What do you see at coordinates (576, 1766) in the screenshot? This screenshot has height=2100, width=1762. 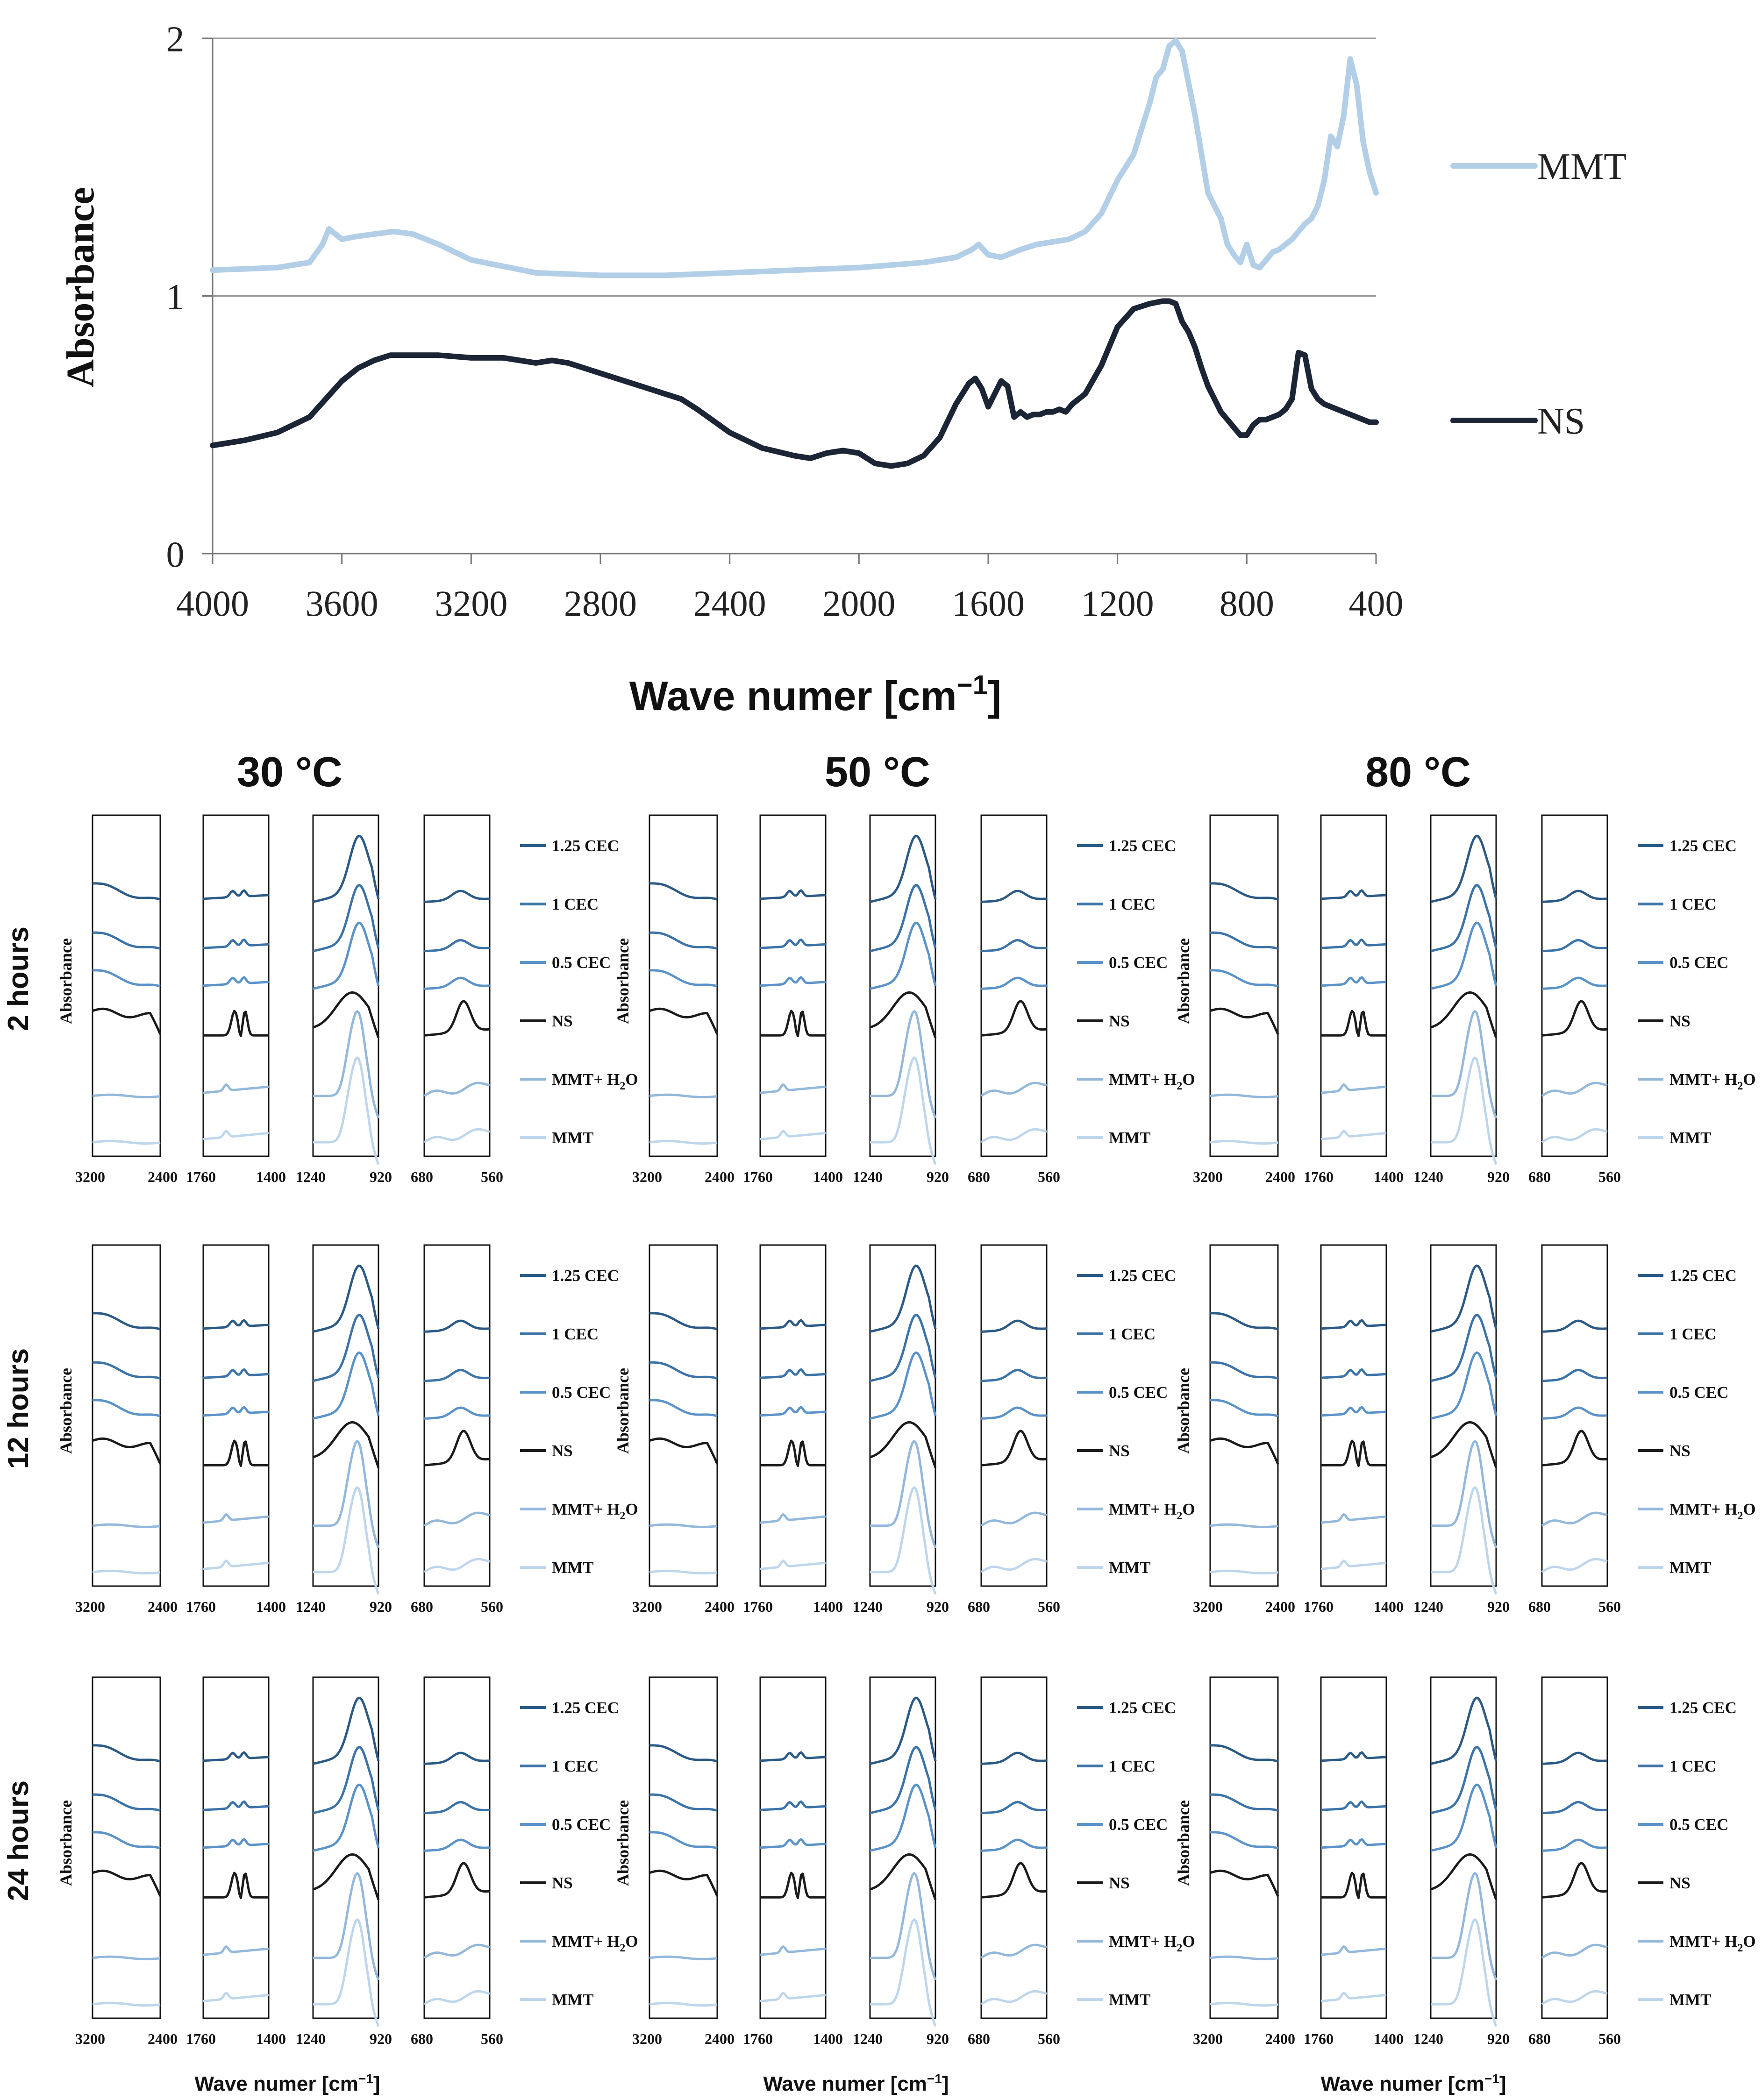 I see `panel-legend-label: 1 CEC` at bounding box center [576, 1766].